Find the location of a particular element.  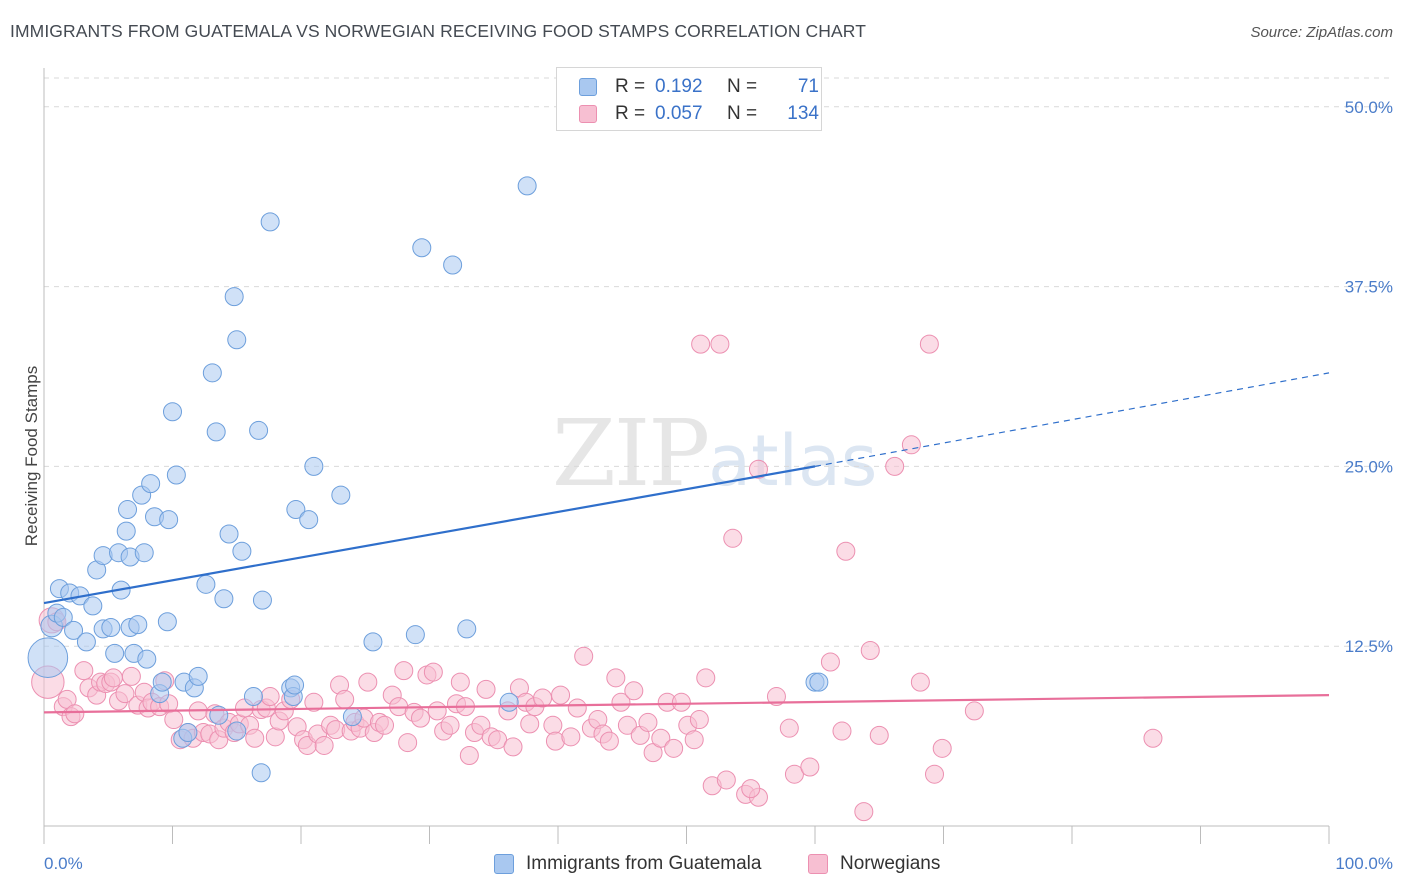

legend-swatch-norwegians is located at coordinates (588, 114).